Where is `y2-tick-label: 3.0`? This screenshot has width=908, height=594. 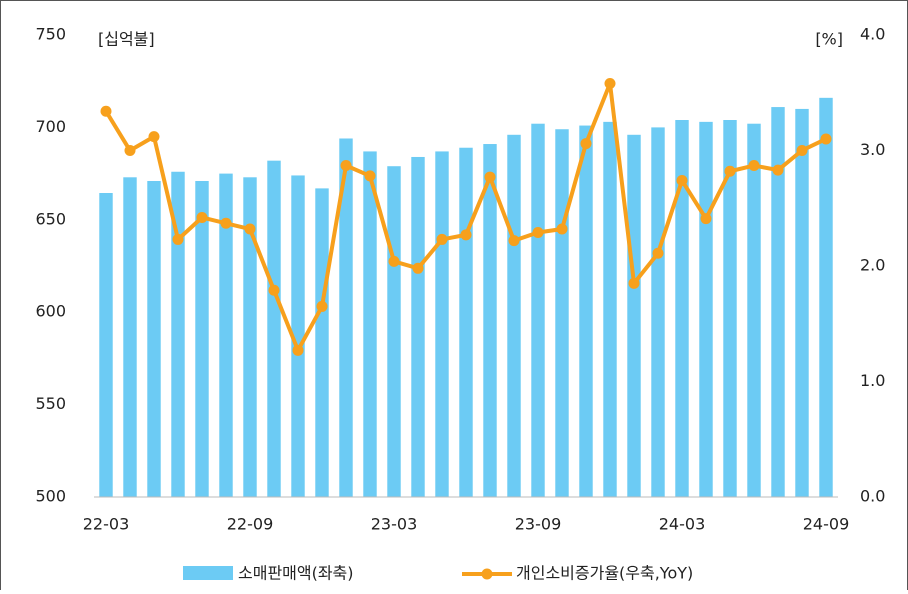
y2-tick-label: 3.0 is located at coordinates (872, 149).